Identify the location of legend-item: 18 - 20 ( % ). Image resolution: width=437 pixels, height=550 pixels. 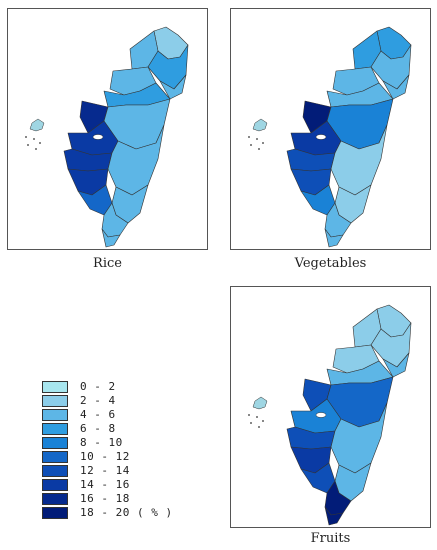
(117, 513).